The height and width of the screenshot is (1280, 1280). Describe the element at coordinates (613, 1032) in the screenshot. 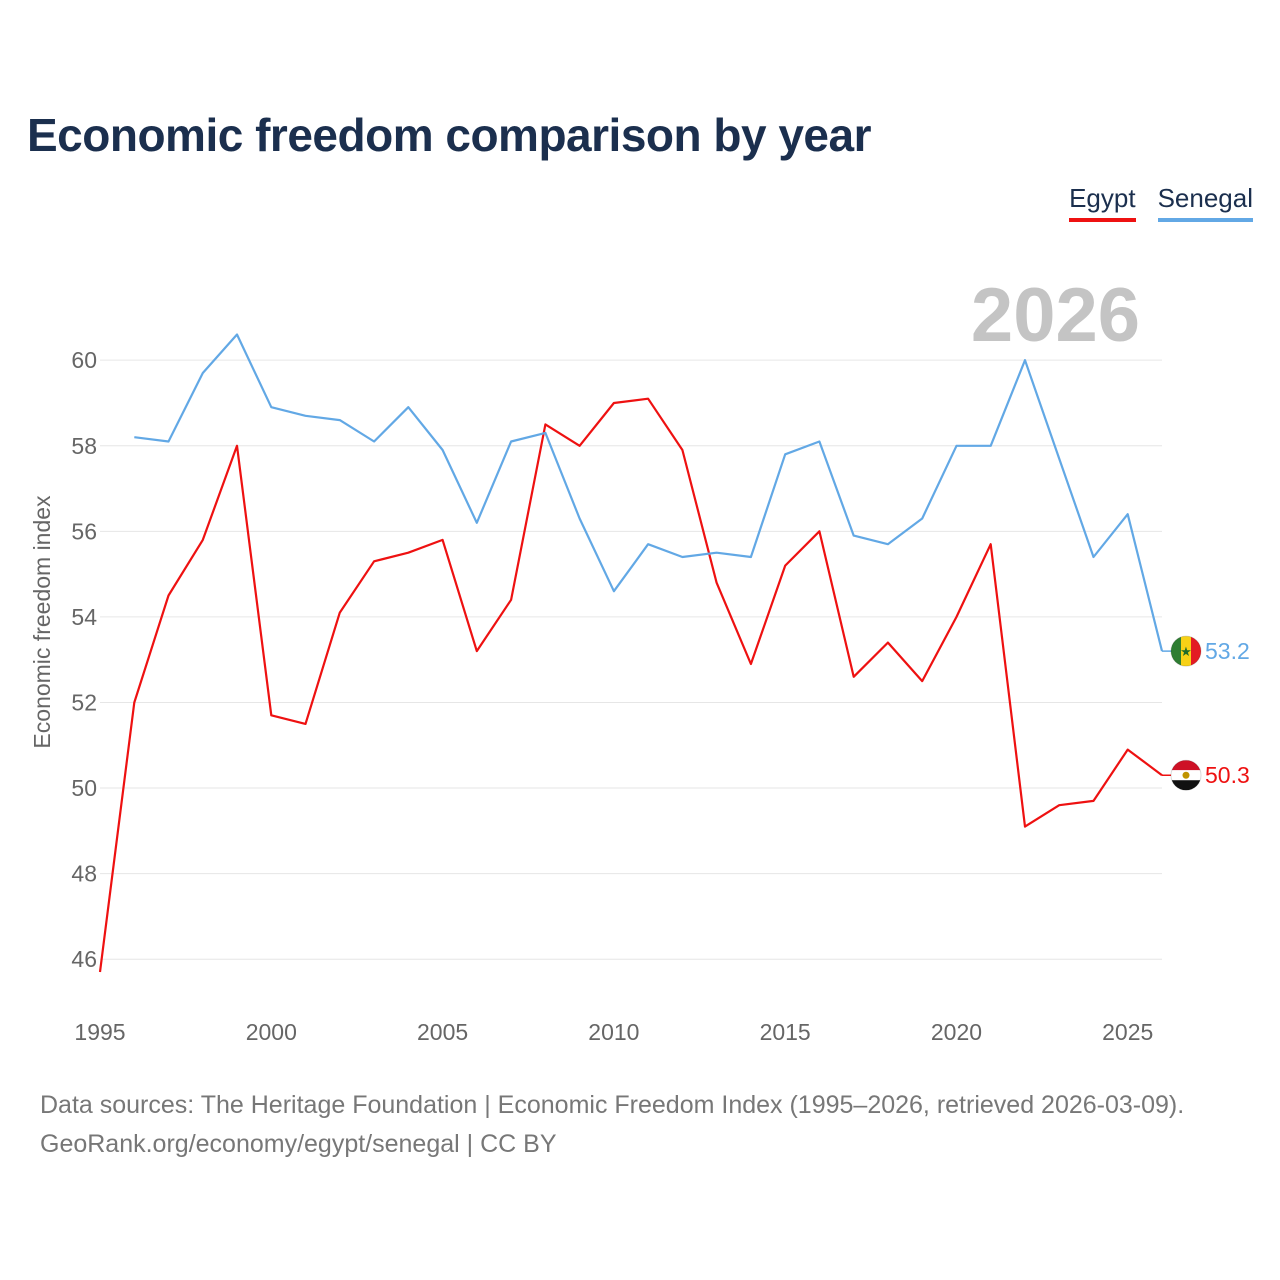

I see `x-tick-label: 2010` at that location.